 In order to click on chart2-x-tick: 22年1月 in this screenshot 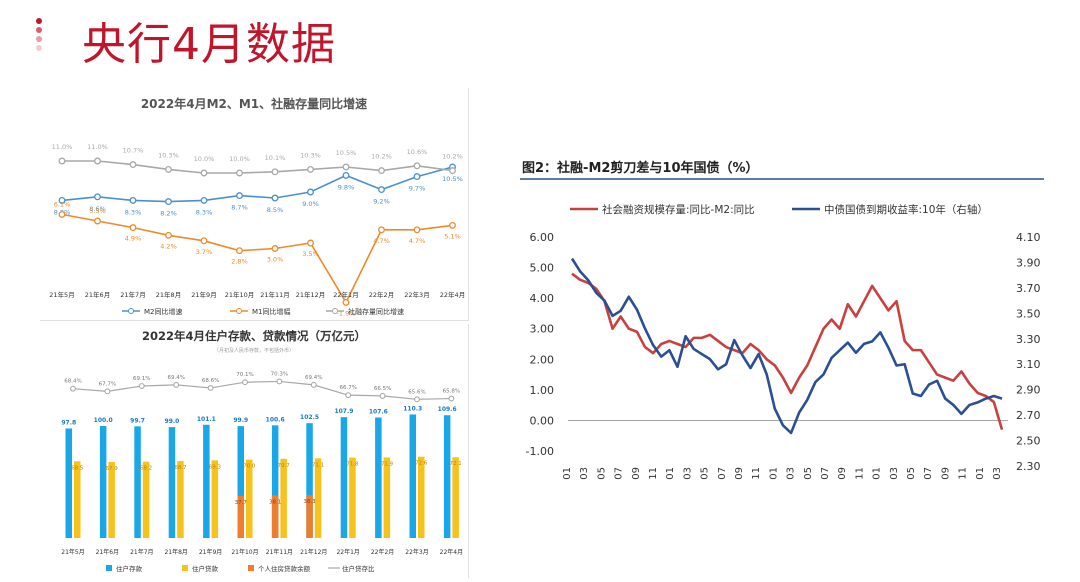, I will do `click(347, 552)`.